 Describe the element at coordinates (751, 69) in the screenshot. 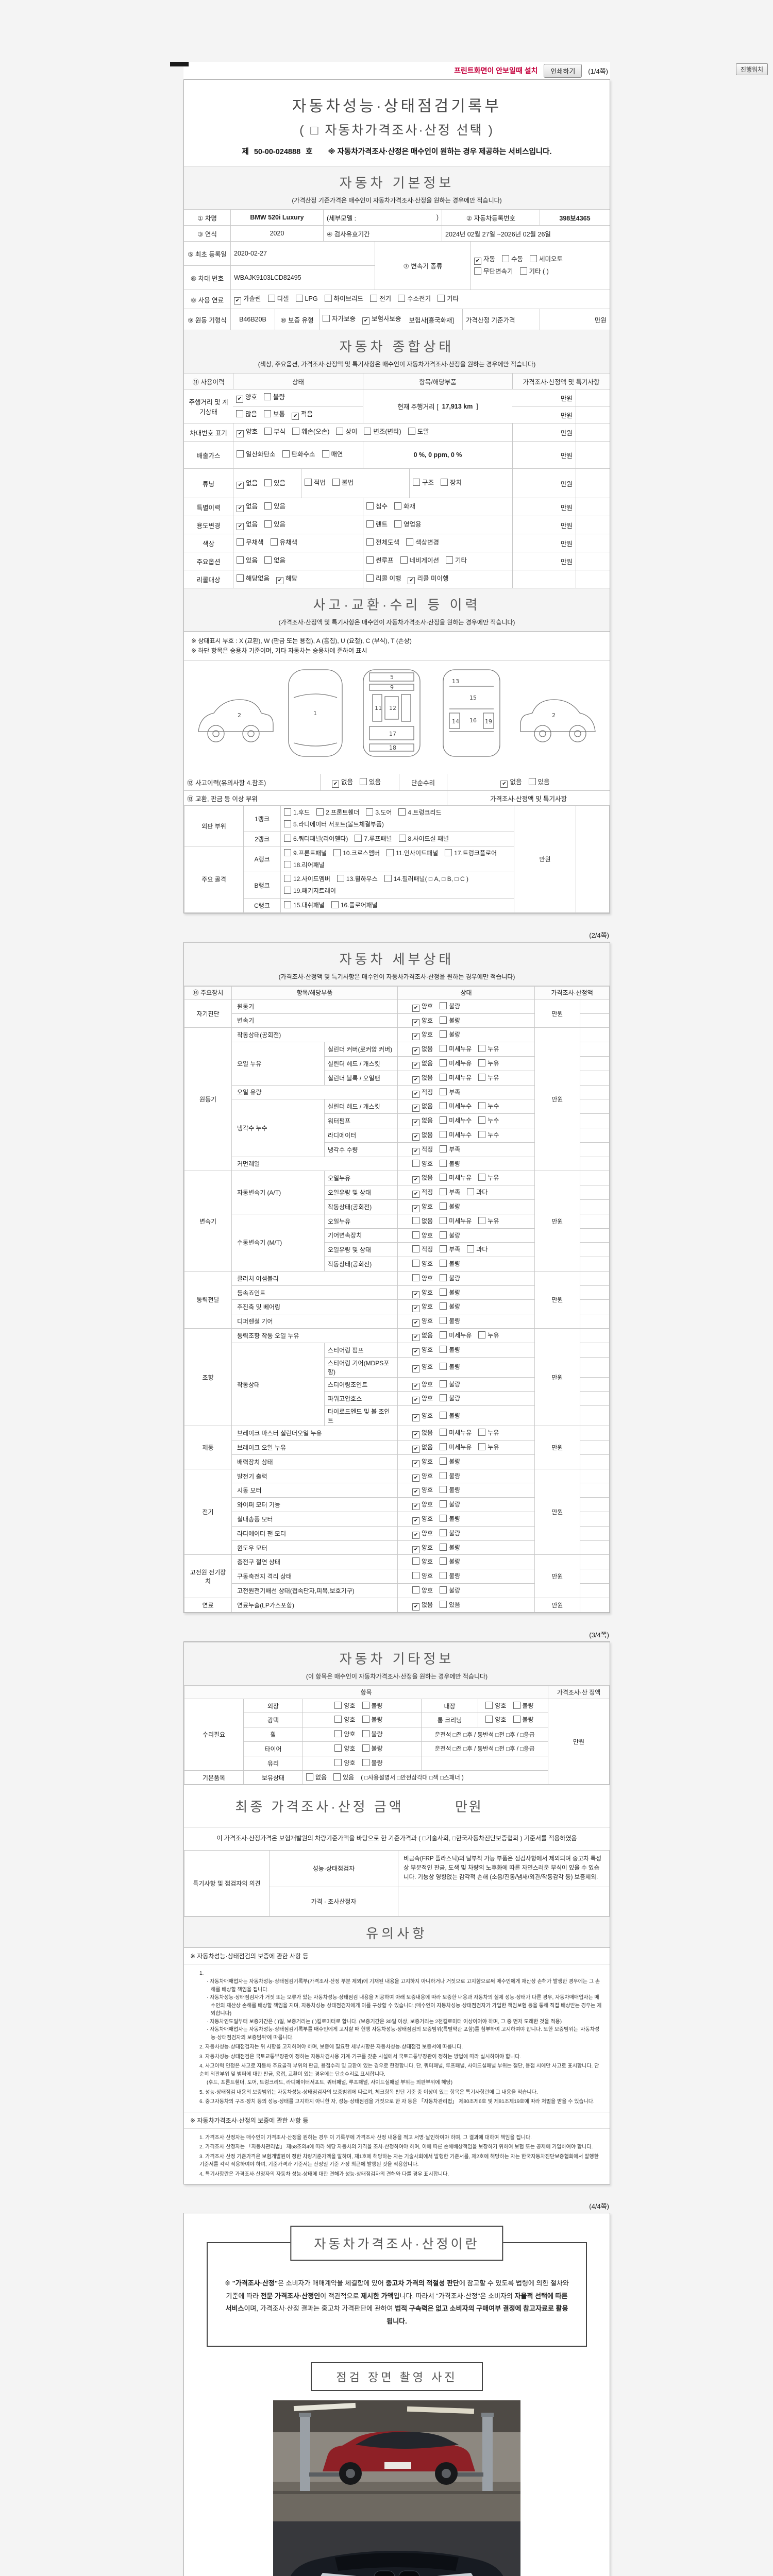

I see `window-top-button: 진행워치` at that location.